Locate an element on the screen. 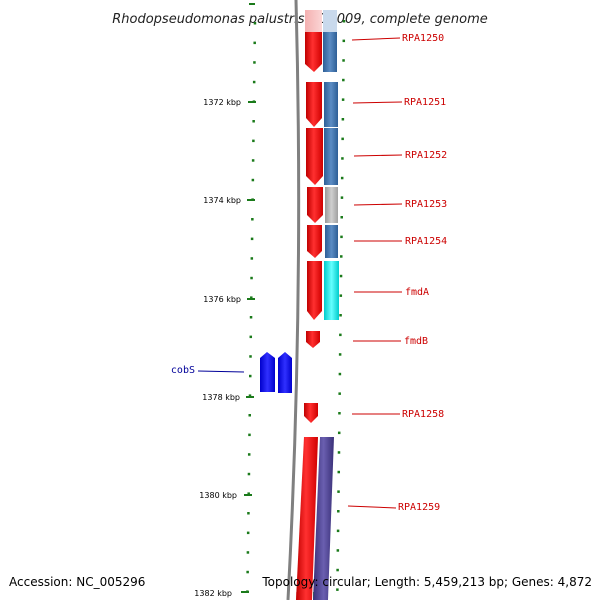 This screenshot has height=600, width=600. faded-cds-top is located at coordinates (313, 21).